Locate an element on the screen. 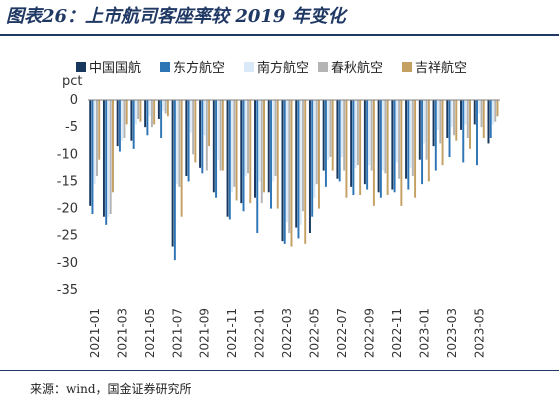 The width and height of the screenshot is (559, 404). source-note: 来源：wind，国金证券研究所 is located at coordinates (111, 389).